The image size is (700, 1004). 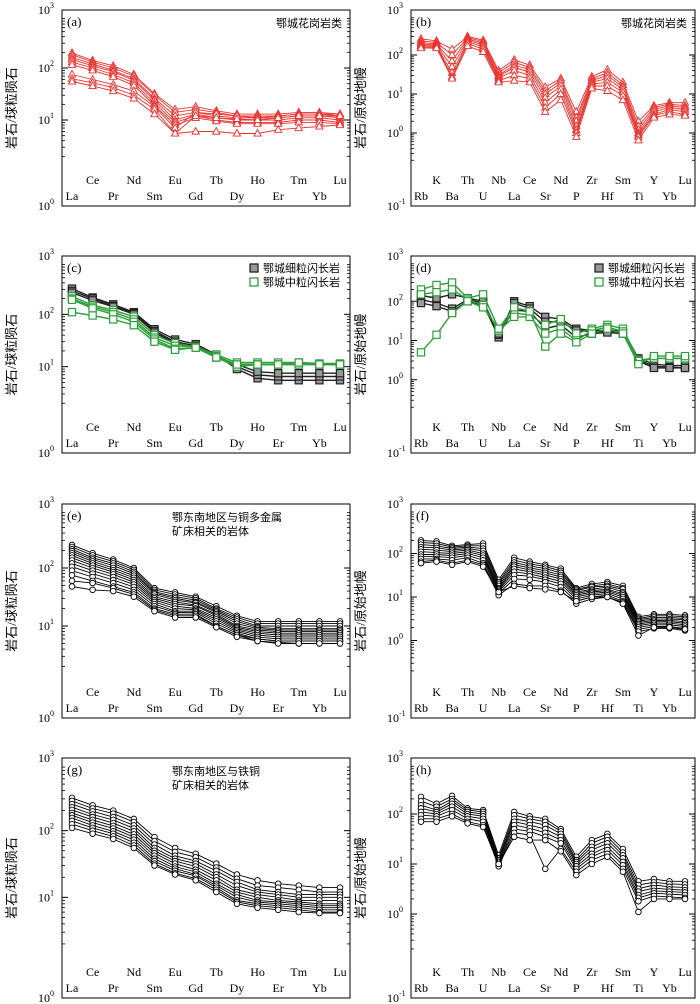 I want to click on category-label: Nb, so click(x=498, y=692).